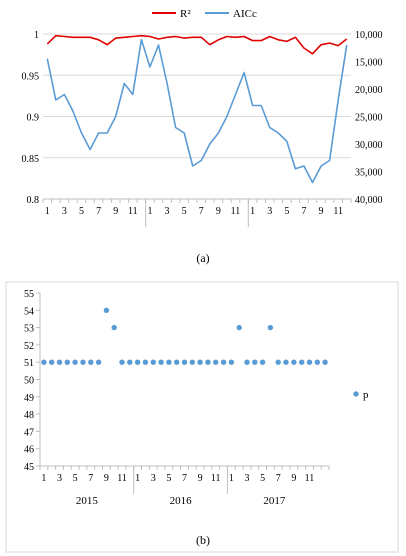 This screenshot has width=406, height=556. Describe the element at coordinates (361, 395) in the screenshot. I see `legend-b: p` at that location.